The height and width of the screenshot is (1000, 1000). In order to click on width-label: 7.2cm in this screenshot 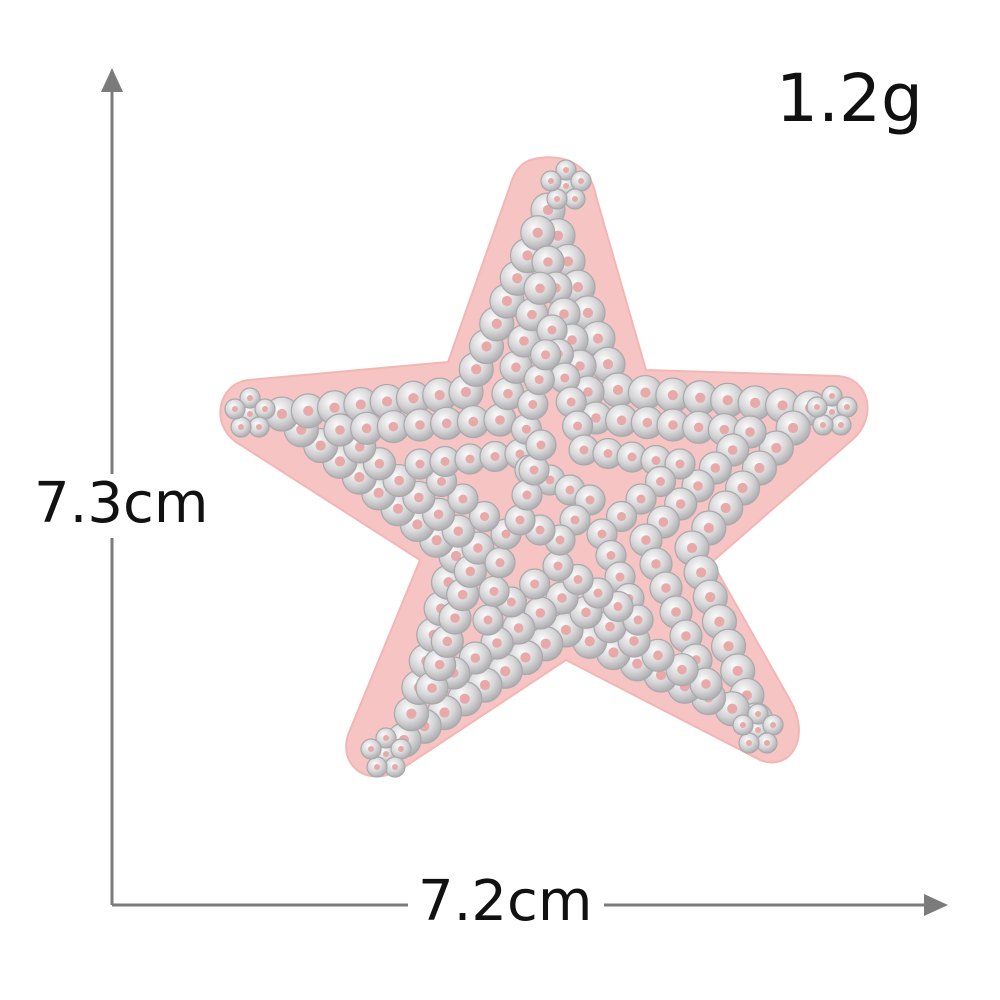, I will do `click(506, 904)`.